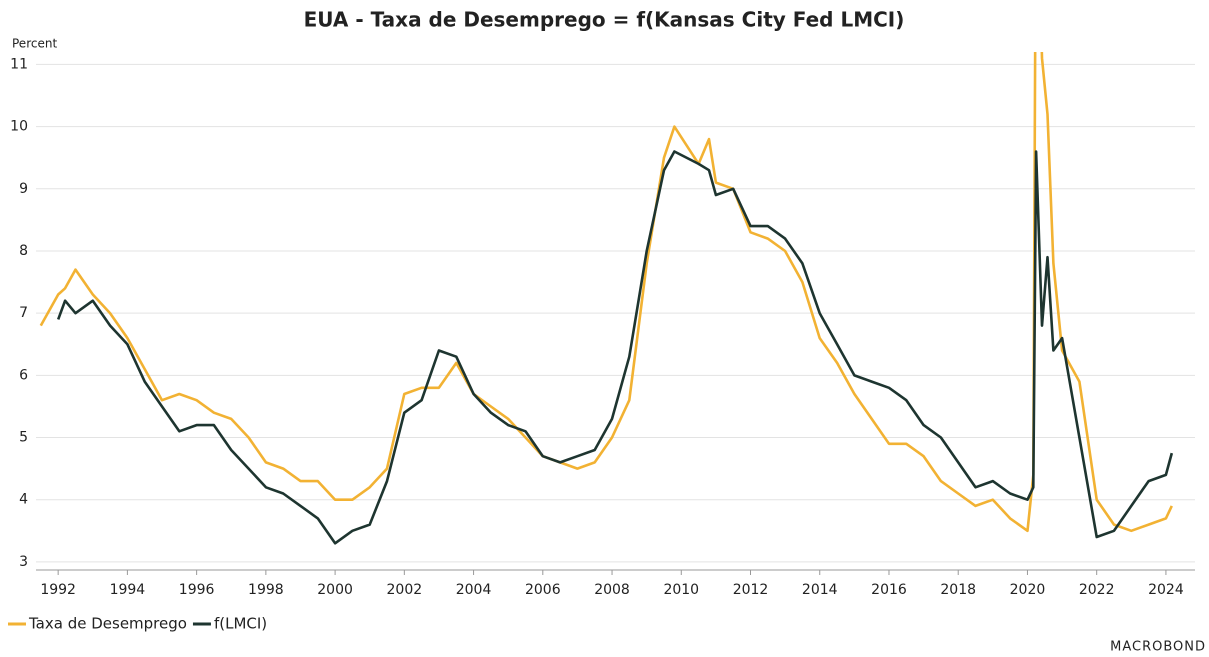 The height and width of the screenshot is (657, 1209). What do you see at coordinates (23, 562) in the screenshot?
I see `y-tick-label: 3` at bounding box center [23, 562].